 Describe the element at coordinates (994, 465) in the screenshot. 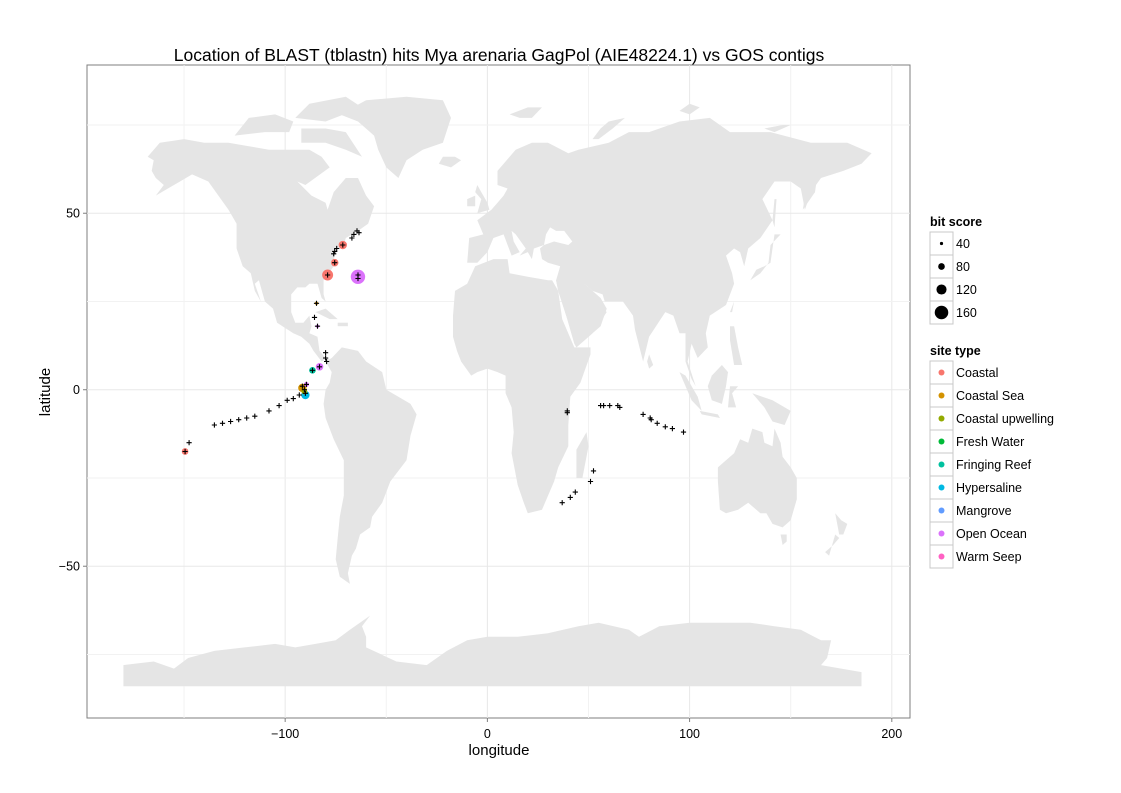

I see `color-legend-label: Fringing Reef` at that location.